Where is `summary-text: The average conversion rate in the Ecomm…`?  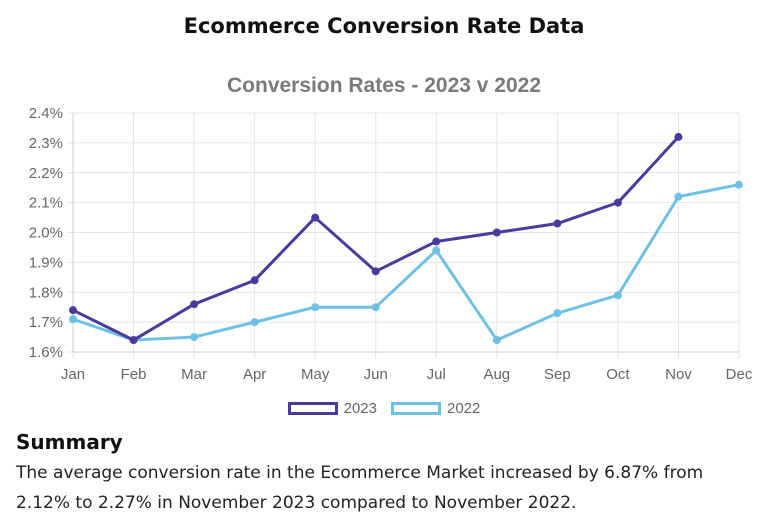
summary-text: The average conversion rate in the Ecomm… is located at coordinates (360, 488).